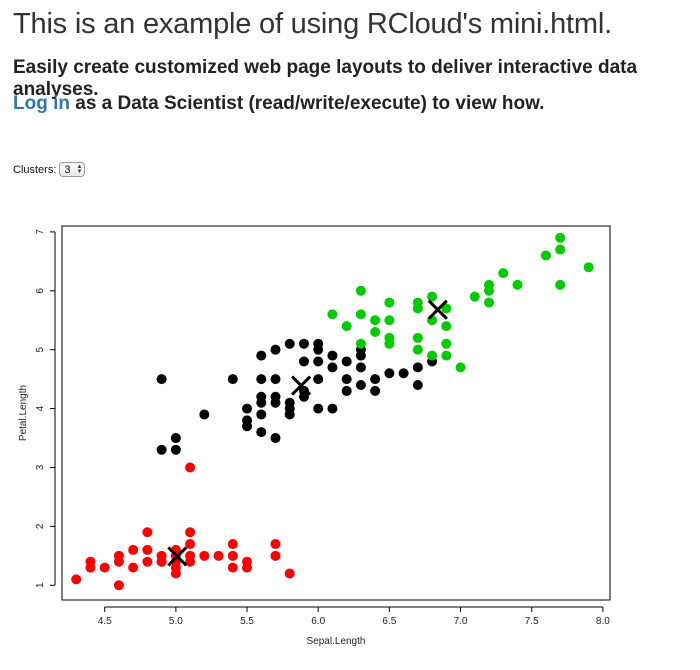  I want to click on x-tick-label: 4.5, so click(105, 621).